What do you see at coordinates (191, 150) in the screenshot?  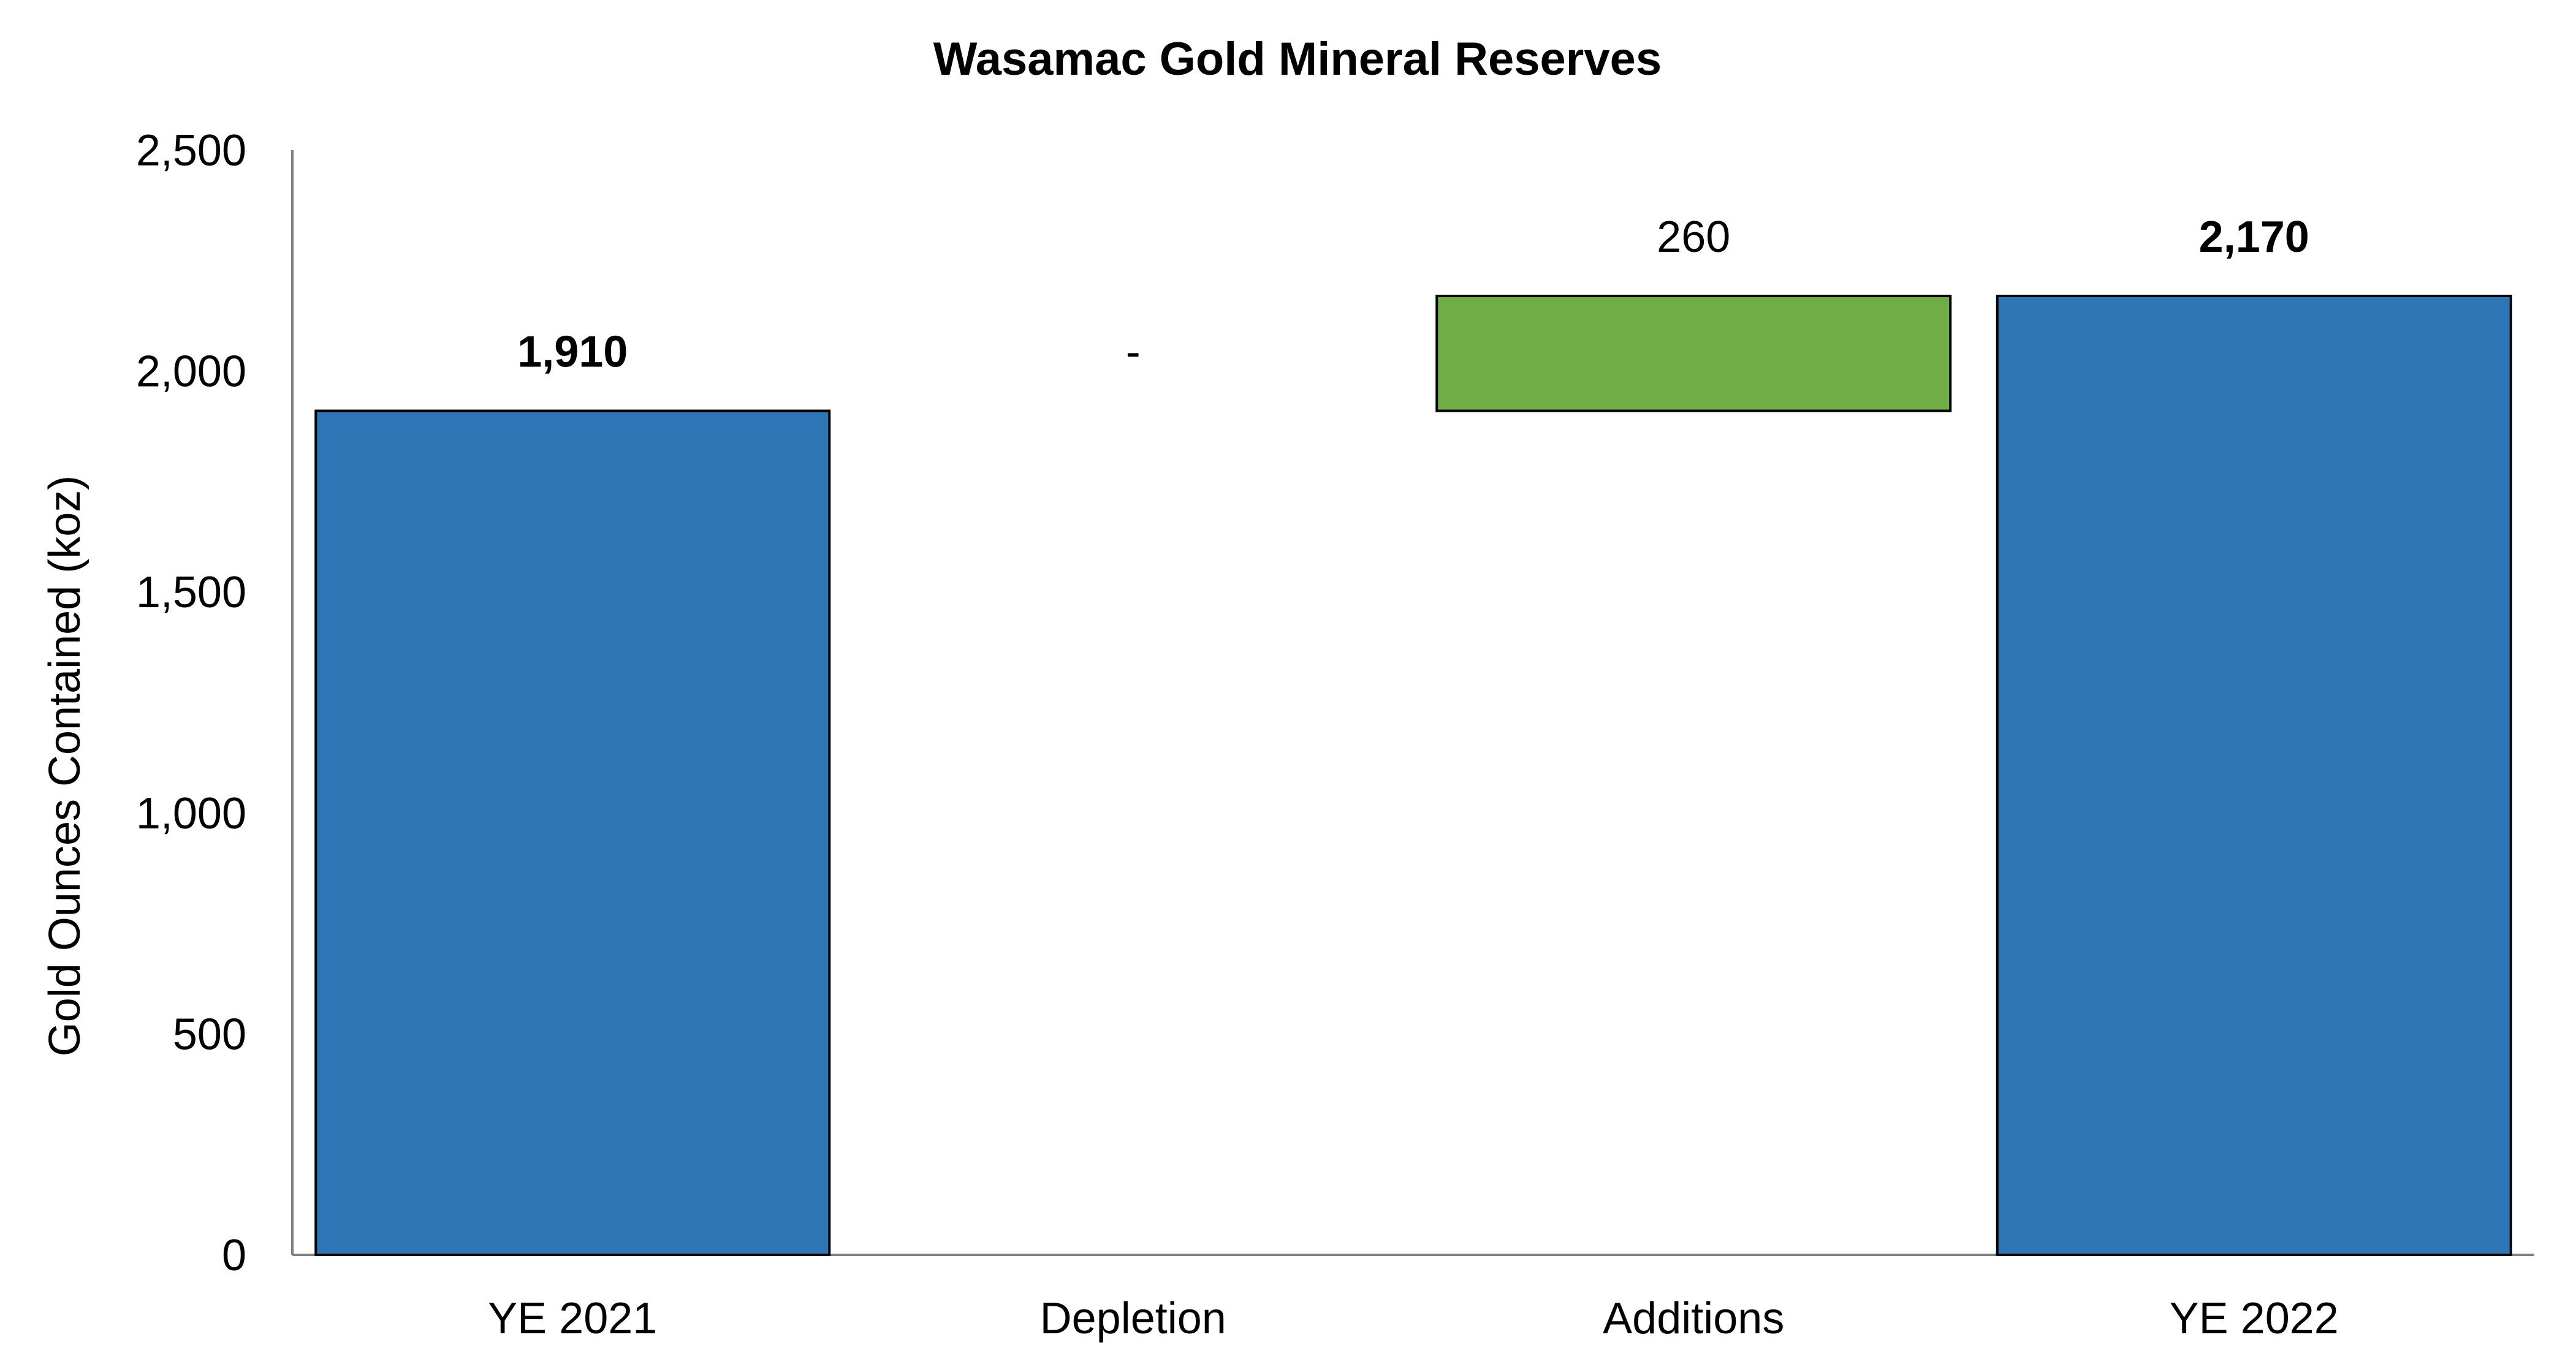 I see `y-tick-label: 2,500` at bounding box center [191, 150].